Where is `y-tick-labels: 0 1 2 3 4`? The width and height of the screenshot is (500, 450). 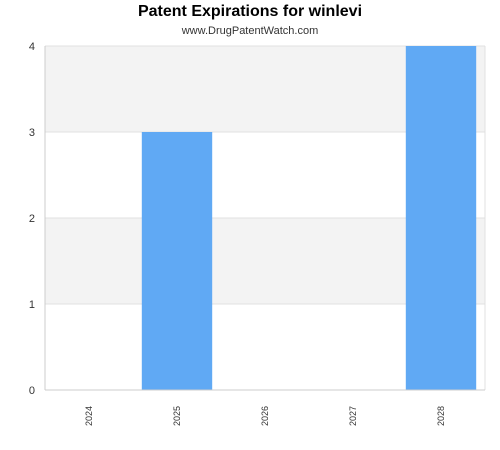
y-tick-labels: 0 1 2 3 4 is located at coordinates (32, 219).